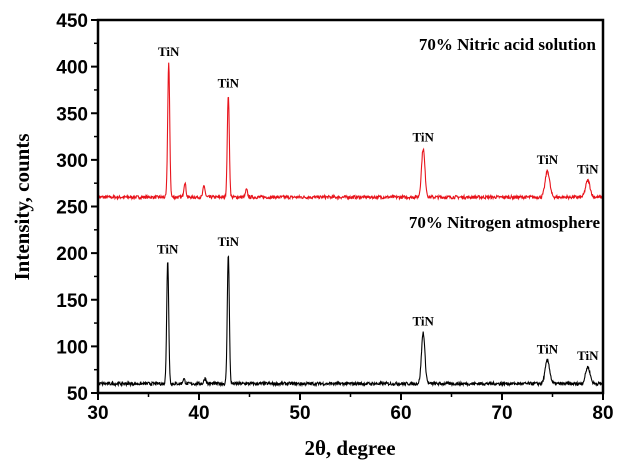 The image size is (627, 471). Describe the element at coordinates (72, 301) in the screenshot. I see `y-tick-label: 150` at that location.